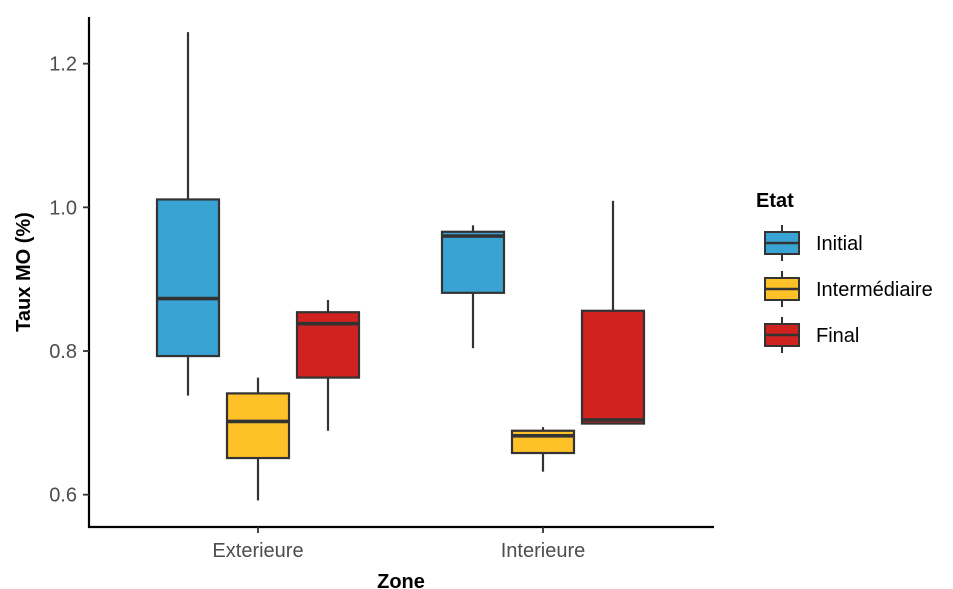 This screenshot has height=589, width=953. Describe the element at coordinates (811, 335) in the screenshot. I see `legend-item-final: Final` at that location.